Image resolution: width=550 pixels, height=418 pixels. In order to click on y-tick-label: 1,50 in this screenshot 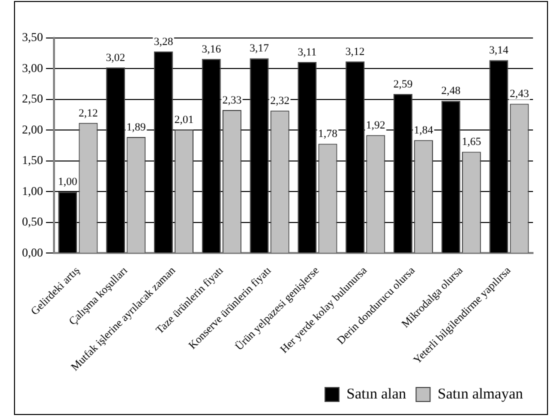, I will do `click(32, 160)`.